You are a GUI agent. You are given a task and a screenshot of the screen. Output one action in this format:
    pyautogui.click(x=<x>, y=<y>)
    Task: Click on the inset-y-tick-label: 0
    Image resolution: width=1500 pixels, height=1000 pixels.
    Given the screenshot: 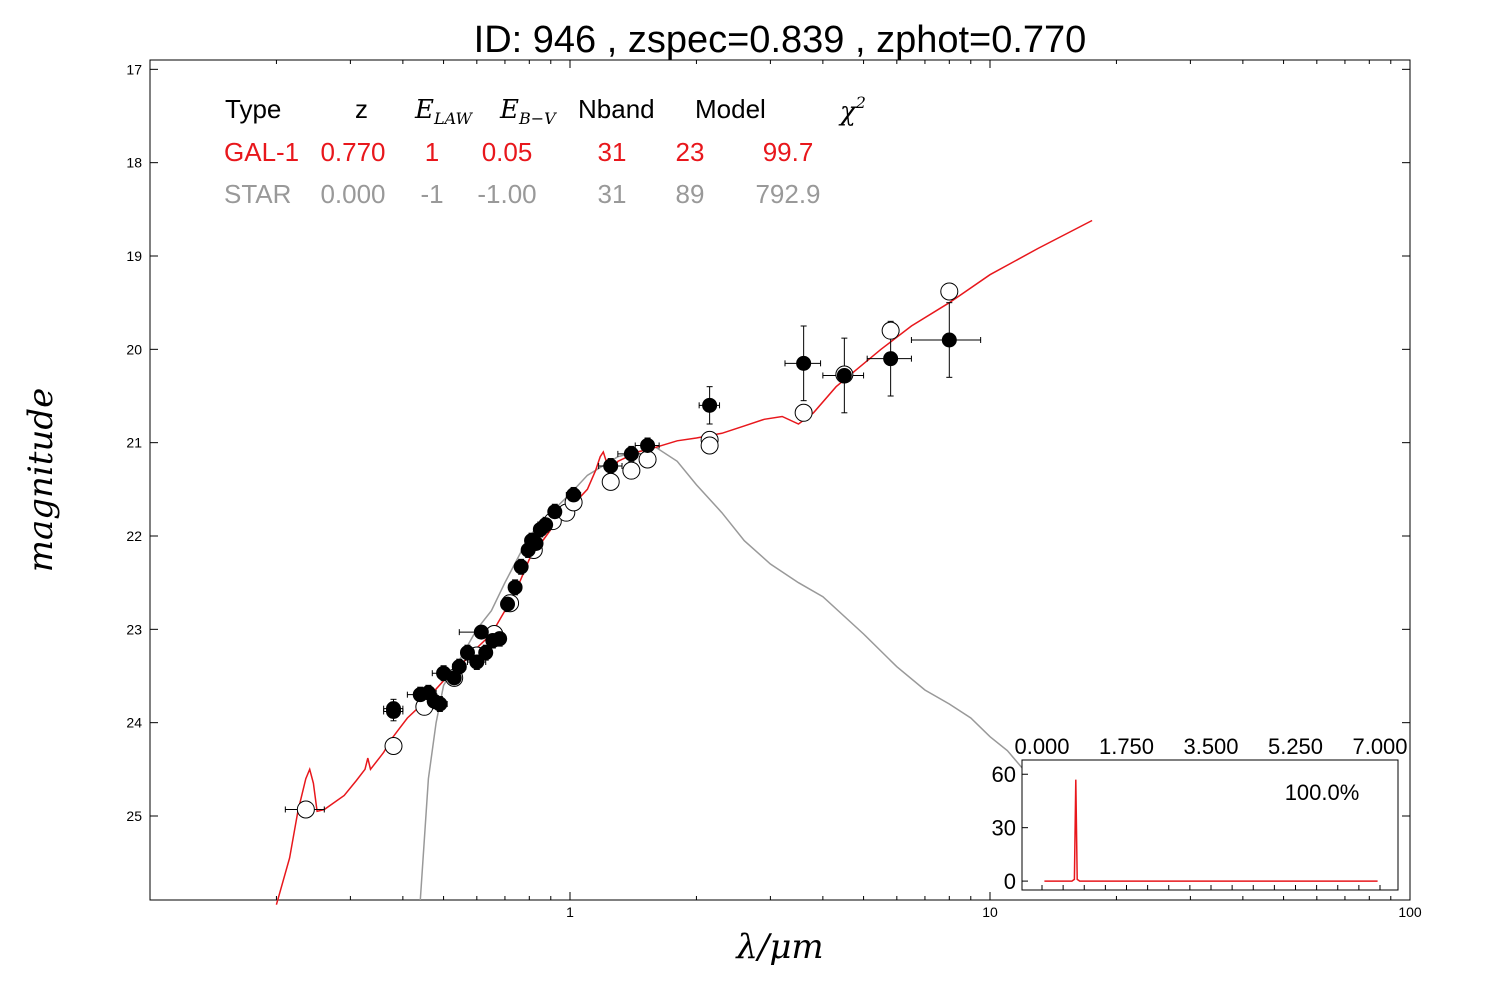 What is the action you would take?
    pyautogui.click(x=1010, y=881)
    